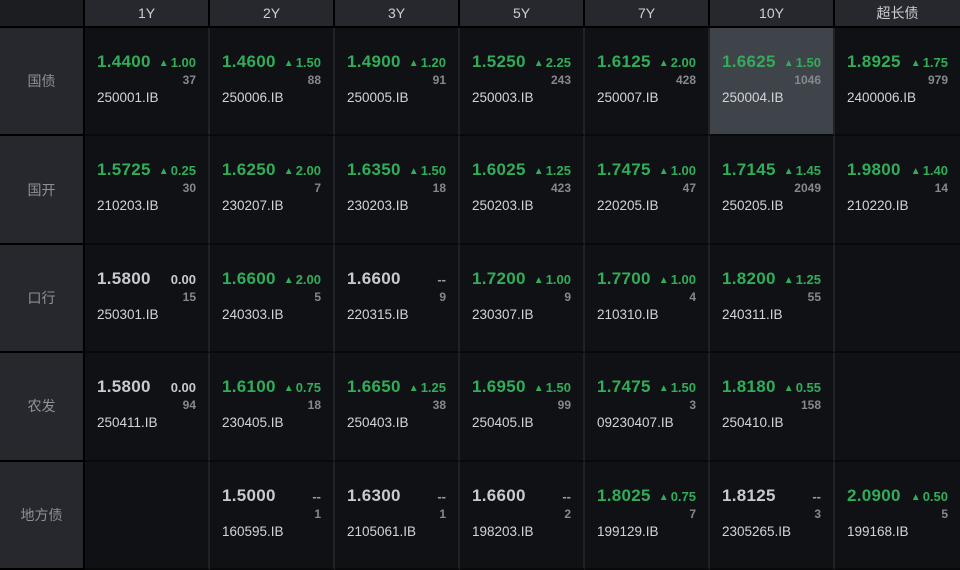 The width and height of the screenshot is (960, 570). What do you see at coordinates (271, 170) in the screenshot?
I see `quote-line: 1.6250 ▲ 2.00` at bounding box center [271, 170].